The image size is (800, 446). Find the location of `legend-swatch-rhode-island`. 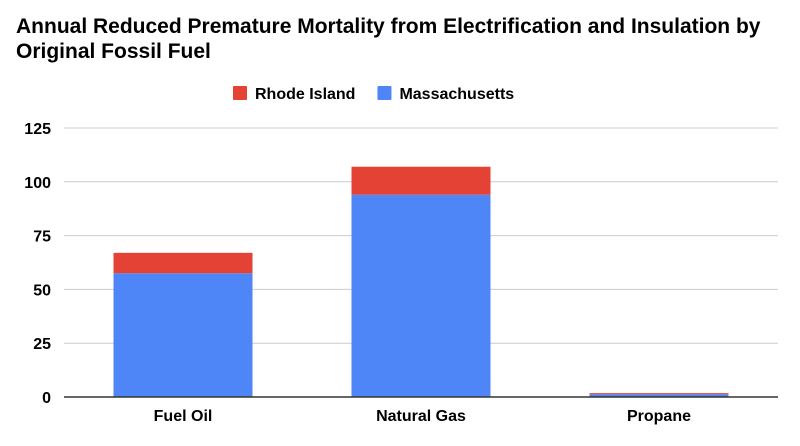

legend-swatch-rhode-island is located at coordinates (240, 93).